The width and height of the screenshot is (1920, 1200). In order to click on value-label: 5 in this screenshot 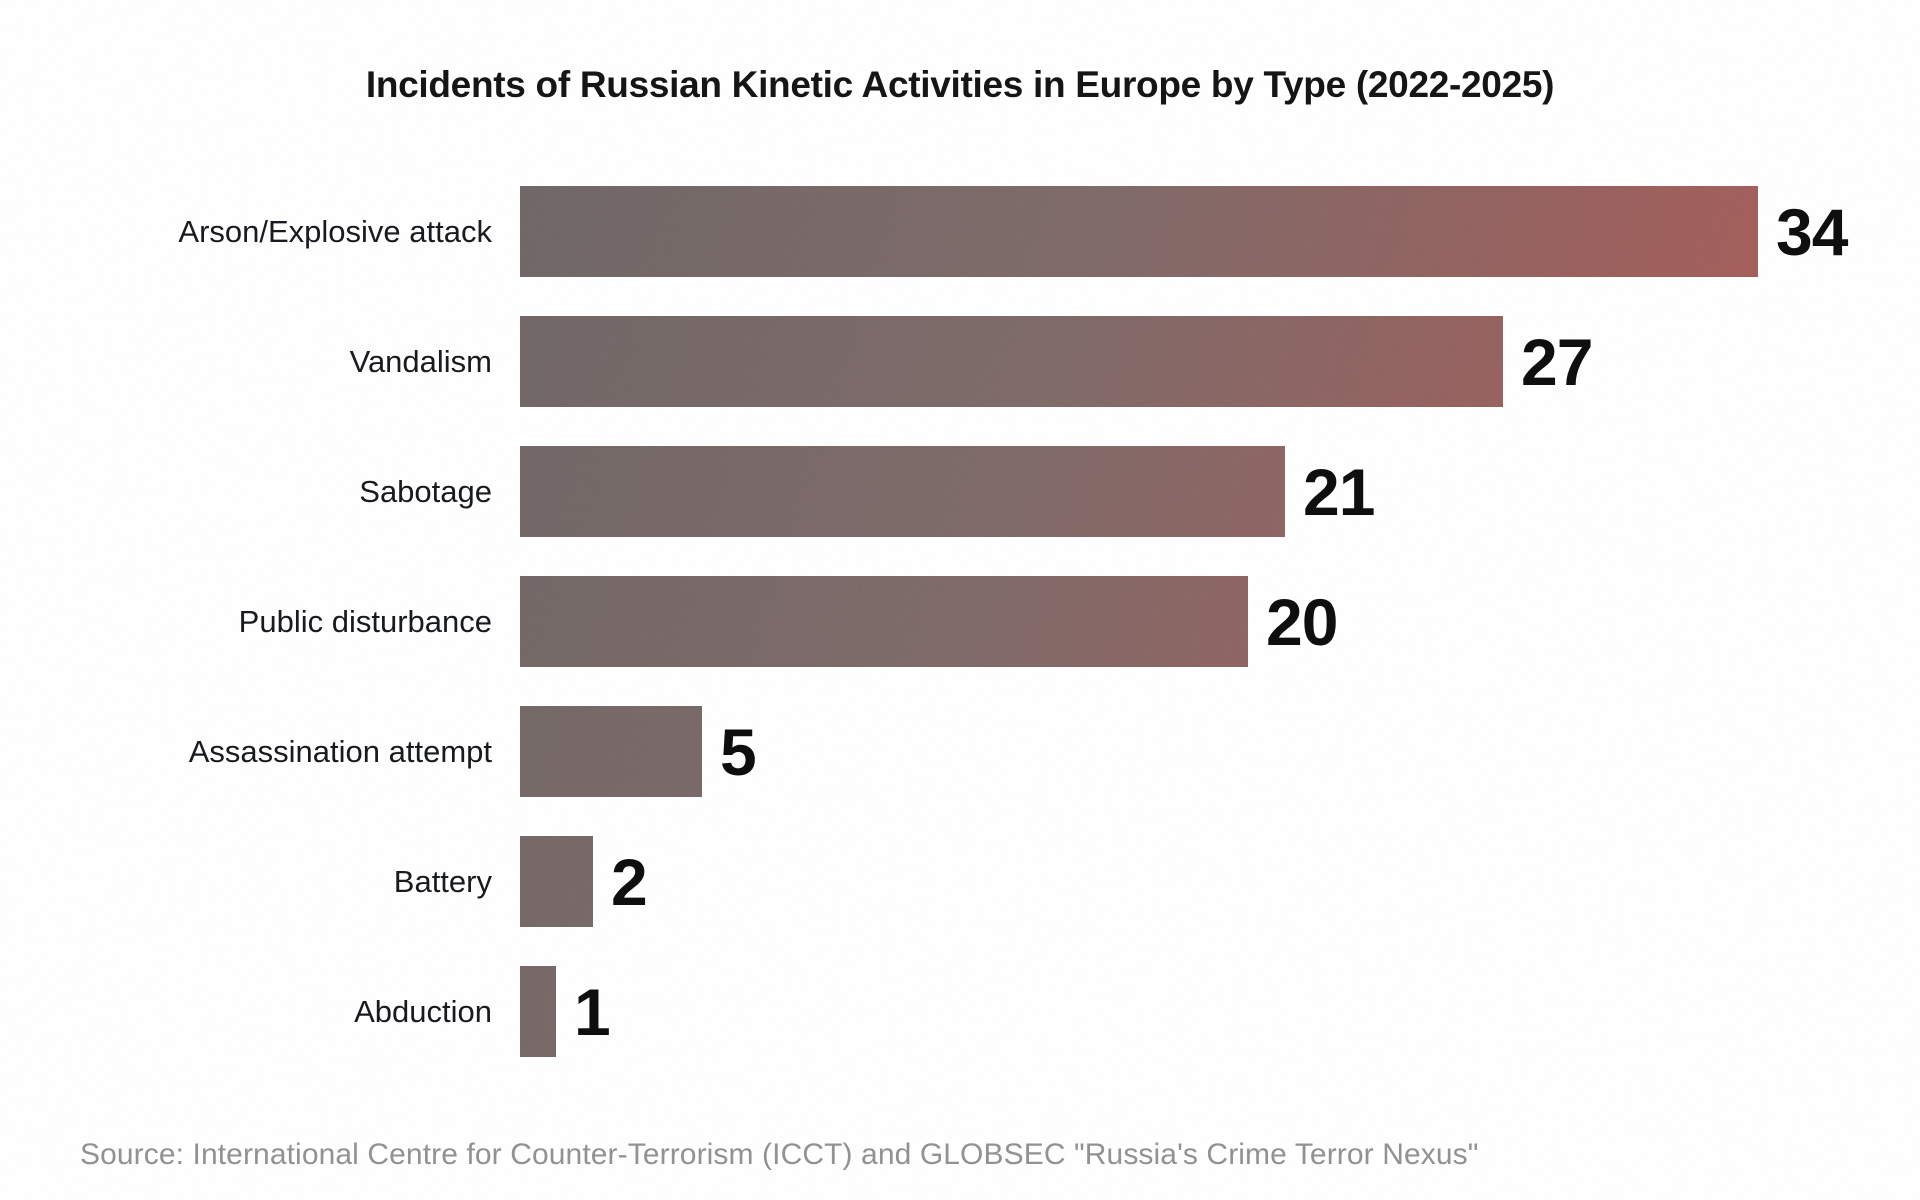, I will do `click(738, 751)`.